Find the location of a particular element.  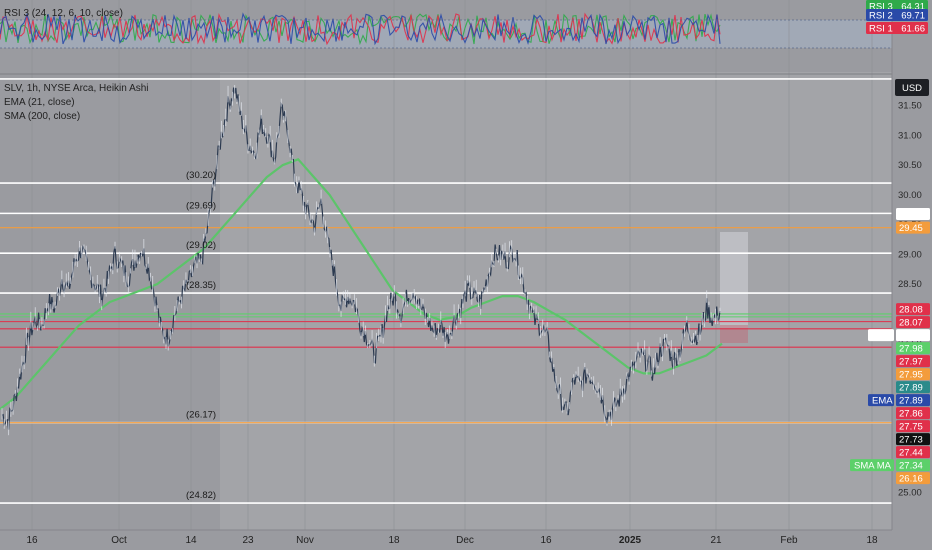

currency-button: USD is located at coordinates (912, 88).